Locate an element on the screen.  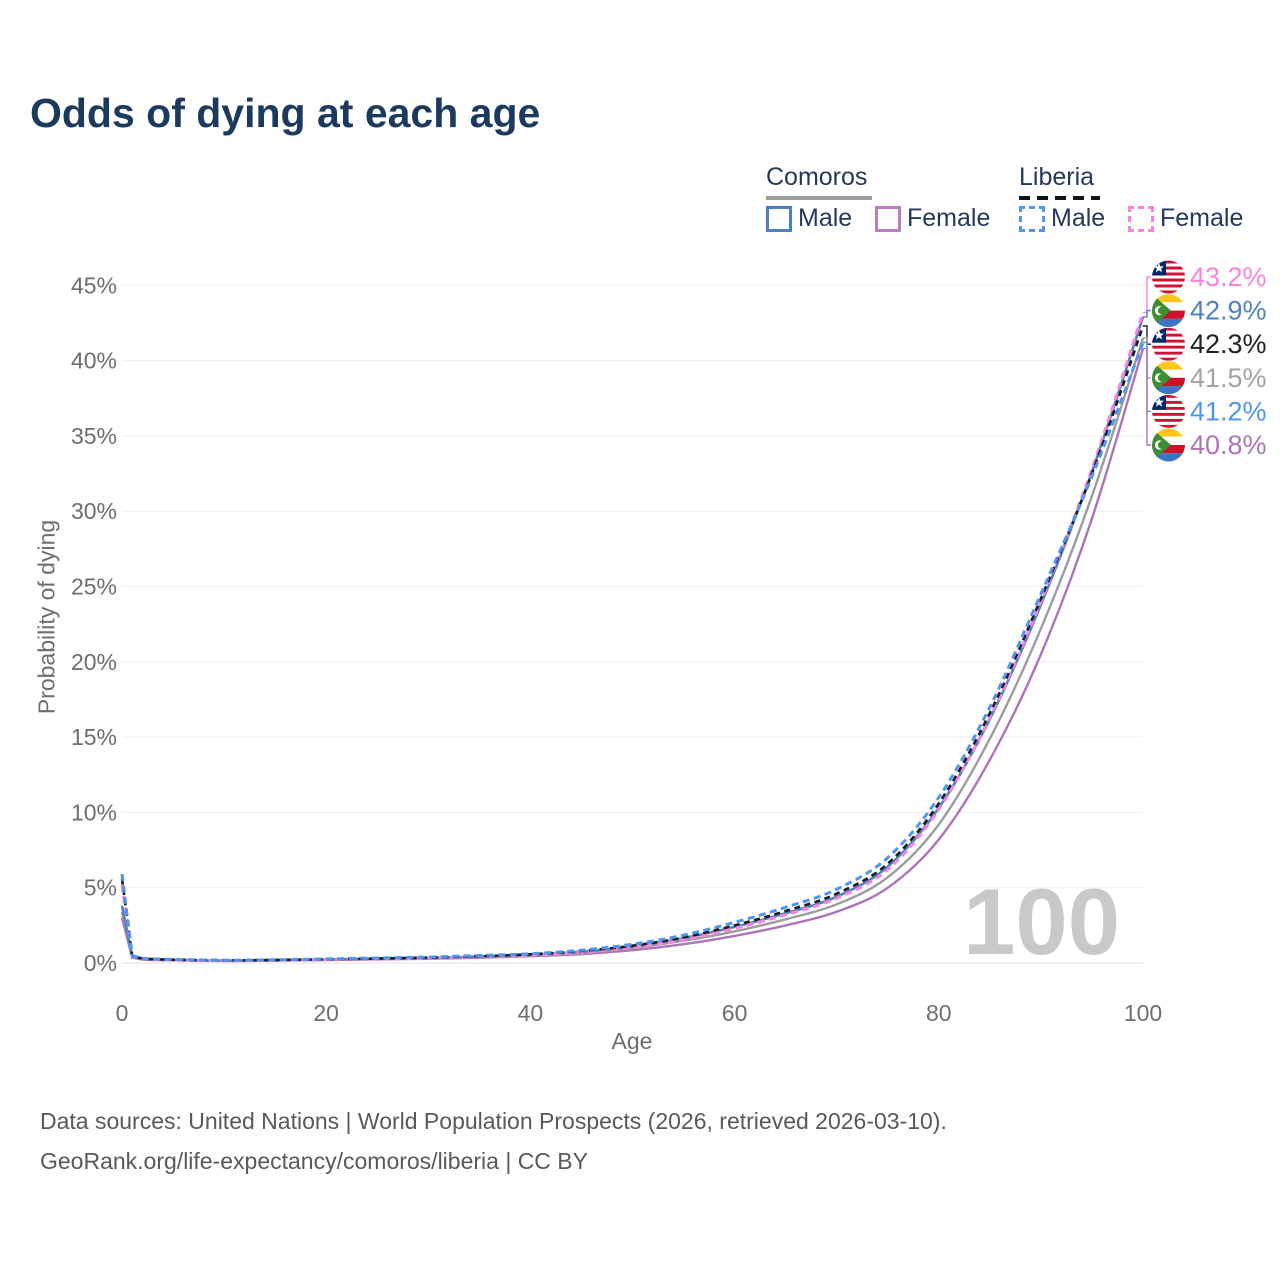
y-tick-label: 45% is located at coordinates (94, 285).